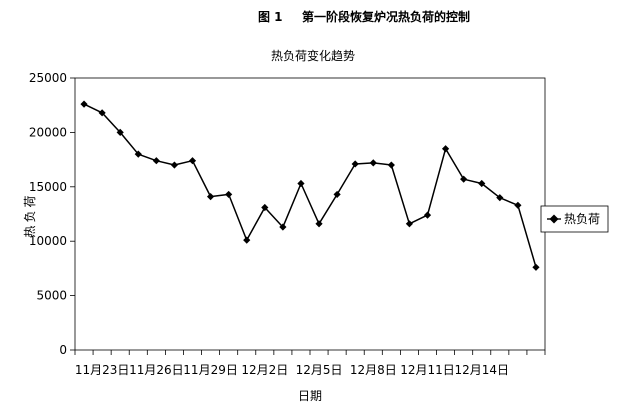 The image size is (617, 410). I want to click on y-tick-label: 25000, so click(48, 78).